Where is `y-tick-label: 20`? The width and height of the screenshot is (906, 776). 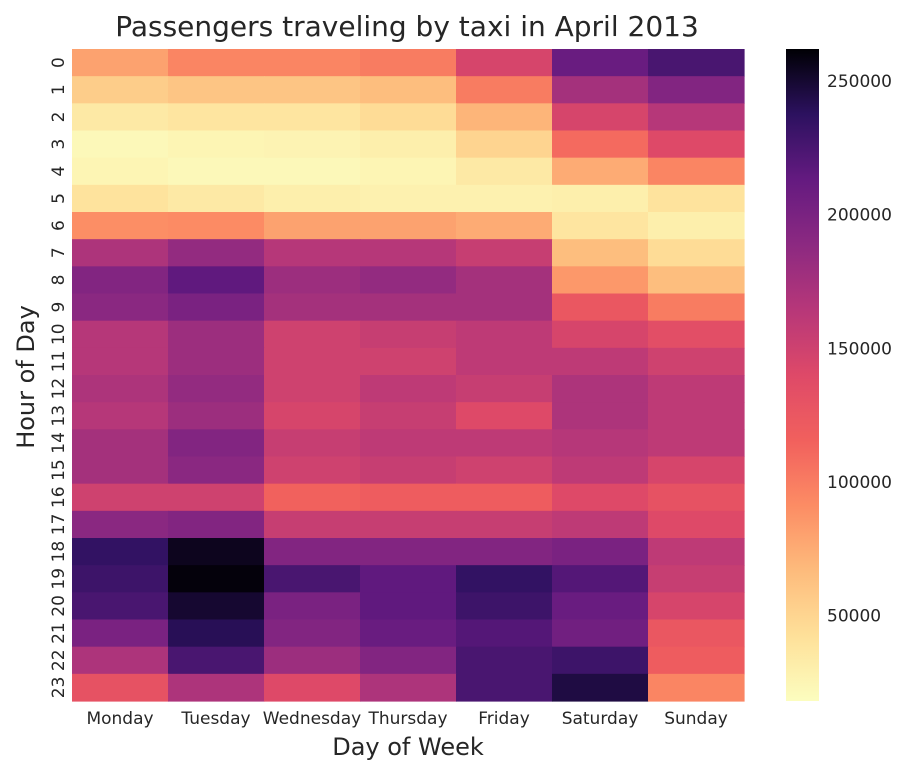 y-tick-label: 20 is located at coordinates (59, 606).